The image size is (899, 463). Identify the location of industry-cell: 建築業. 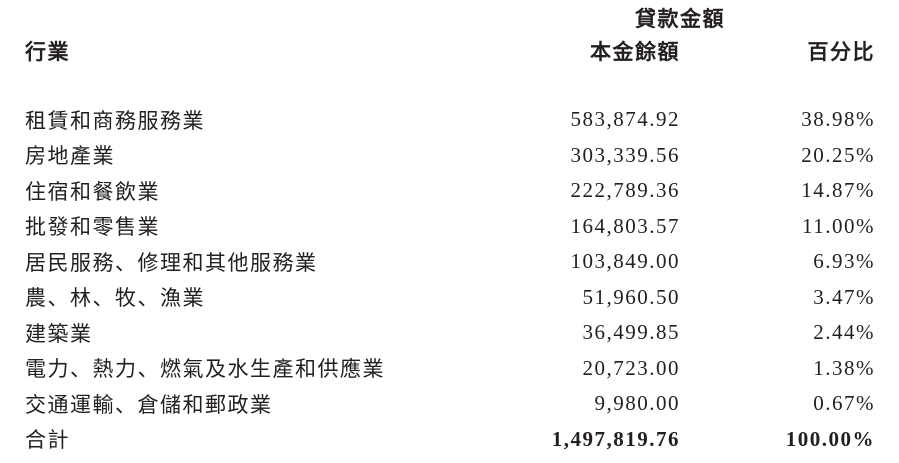
(59, 333).